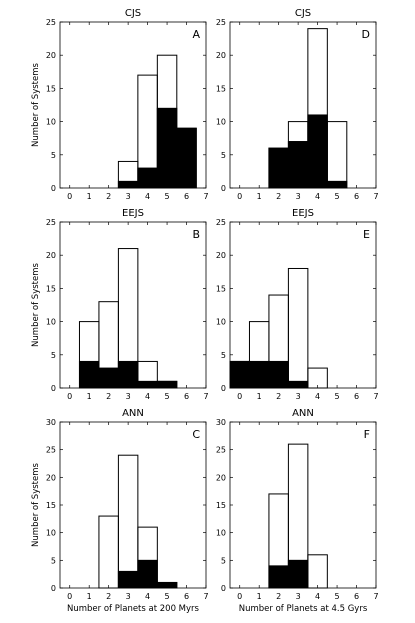 This screenshot has height=623, width=415. What do you see at coordinates (120, 304) in the screenshot?
I see `panel-b: 0 1 2 3 4 5 6 7 0 5 10 15 20 25 EEJS B Number of Systems` at bounding box center [120, 304].